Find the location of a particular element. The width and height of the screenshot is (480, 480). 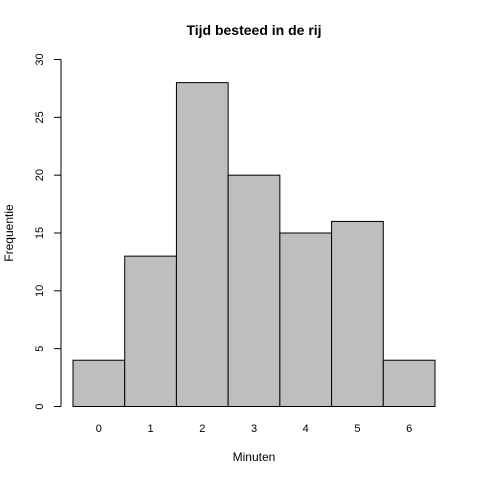

x-tick-label: 3 is located at coordinates (254, 429).